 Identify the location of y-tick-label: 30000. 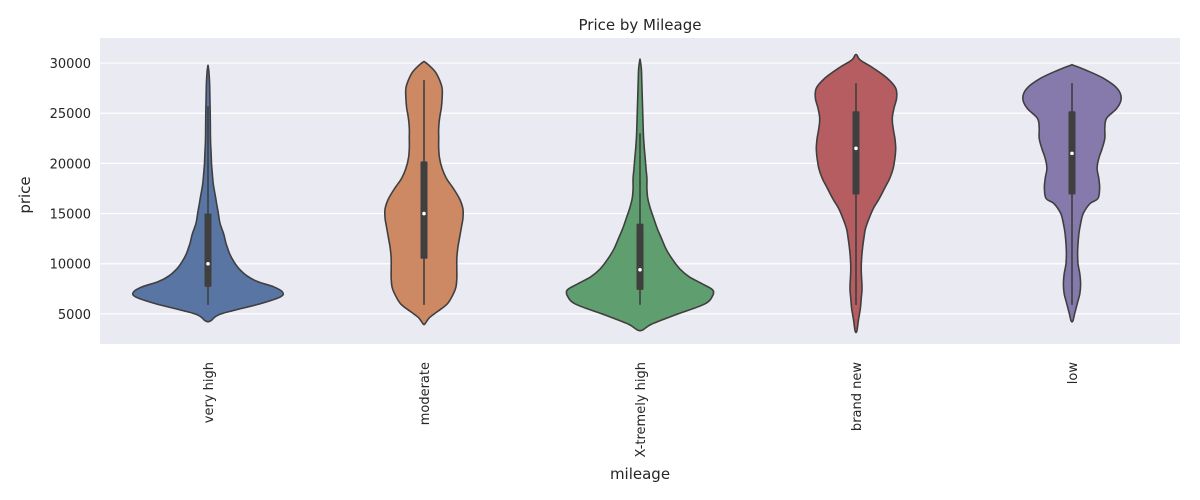
(70, 64).